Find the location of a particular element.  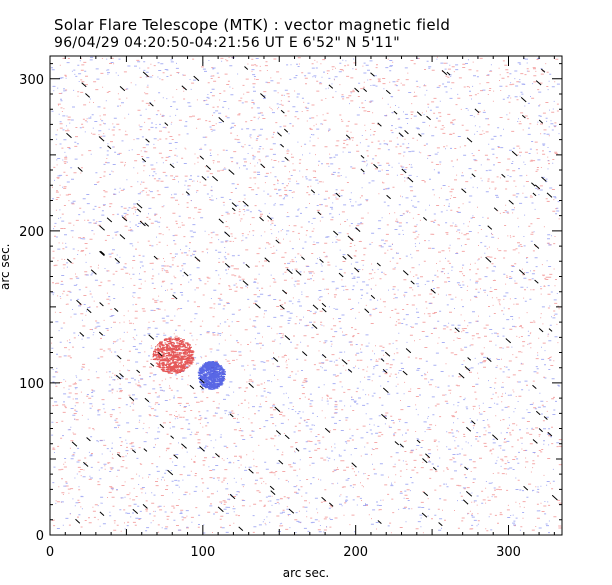

x-axis-label: arc sec. is located at coordinates (306, 573).